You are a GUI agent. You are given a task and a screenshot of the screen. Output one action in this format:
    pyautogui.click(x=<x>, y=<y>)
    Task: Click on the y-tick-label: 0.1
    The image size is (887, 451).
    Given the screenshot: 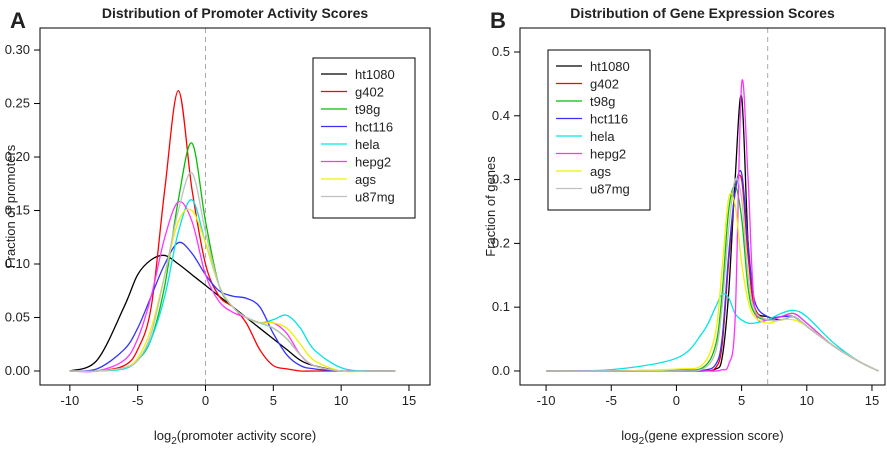 What is the action you would take?
    pyautogui.click(x=501, y=306)
    